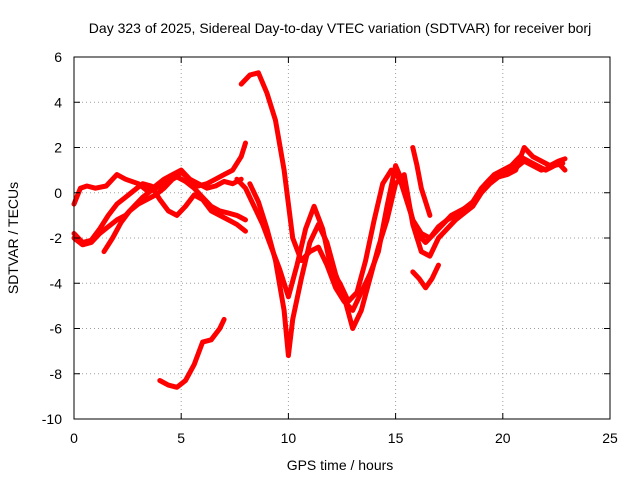  Describe the element at coordinates (52, 419) in the screenshot. I see `y-tick-label: -10` at that location.